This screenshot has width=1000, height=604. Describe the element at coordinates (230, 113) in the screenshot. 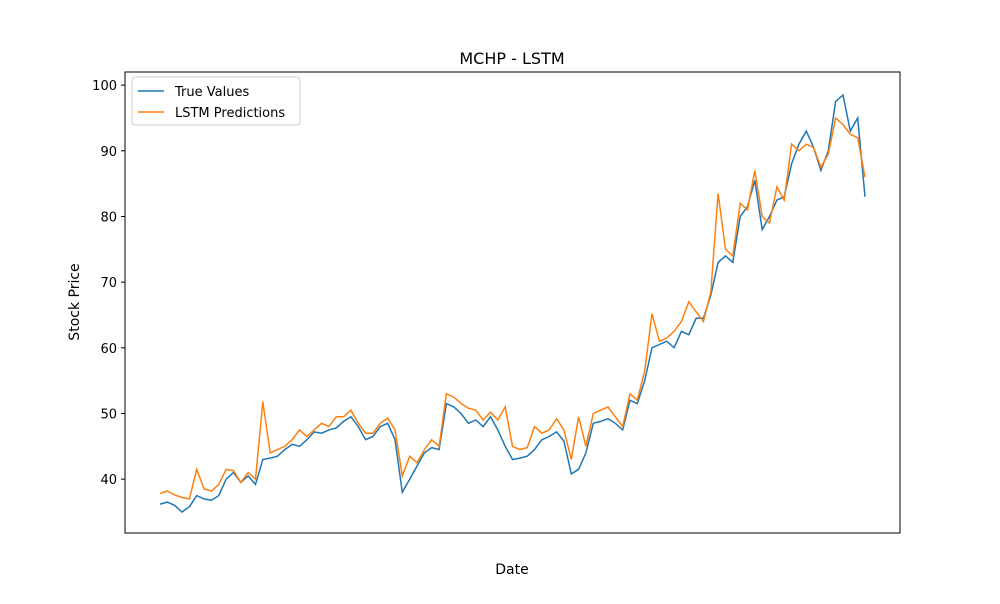

I see `legend-label: LSTM Predictions` at that location.